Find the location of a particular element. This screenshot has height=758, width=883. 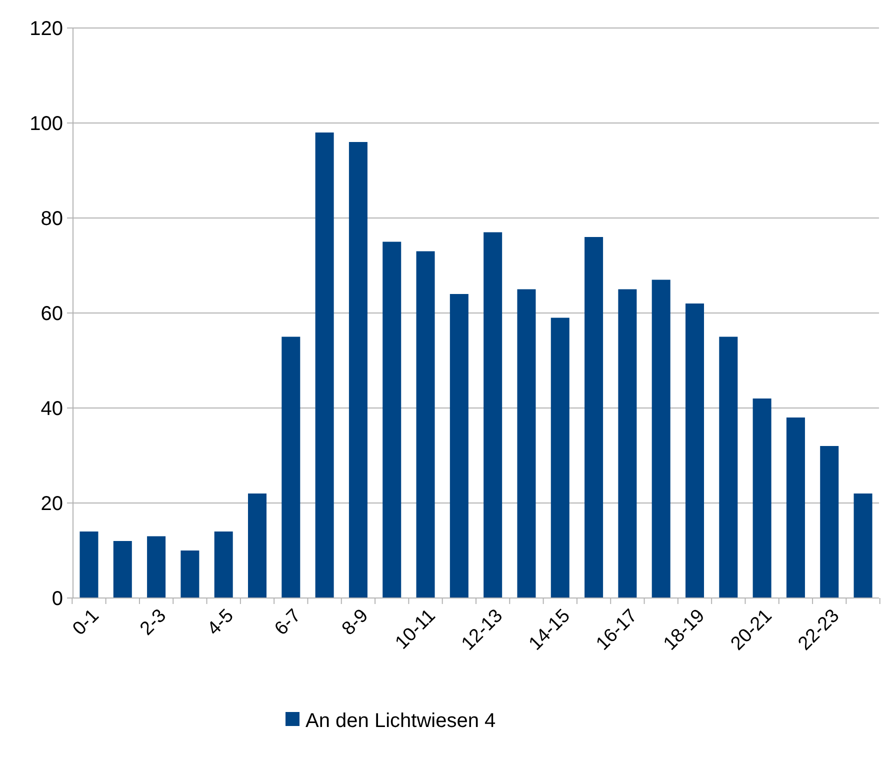

y-tick-label: 0 is located at coordinates (57, 599).